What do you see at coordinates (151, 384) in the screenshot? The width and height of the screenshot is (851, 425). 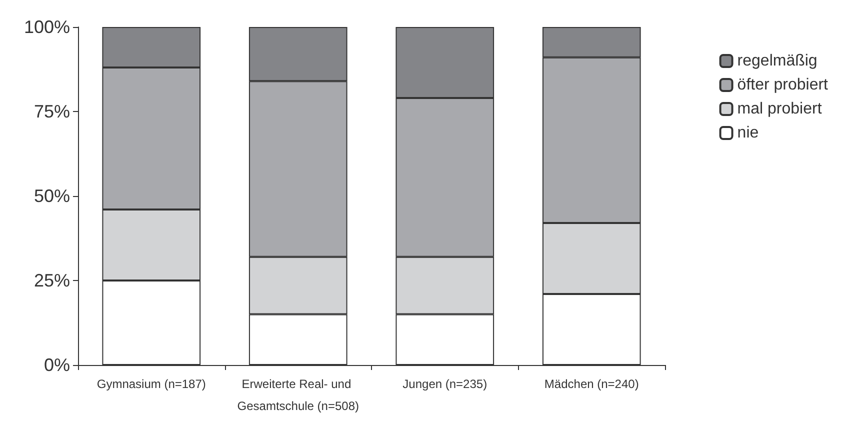 I see `x-tick-label: Gymnasium (n=187)` at bounding box center [151, 384].